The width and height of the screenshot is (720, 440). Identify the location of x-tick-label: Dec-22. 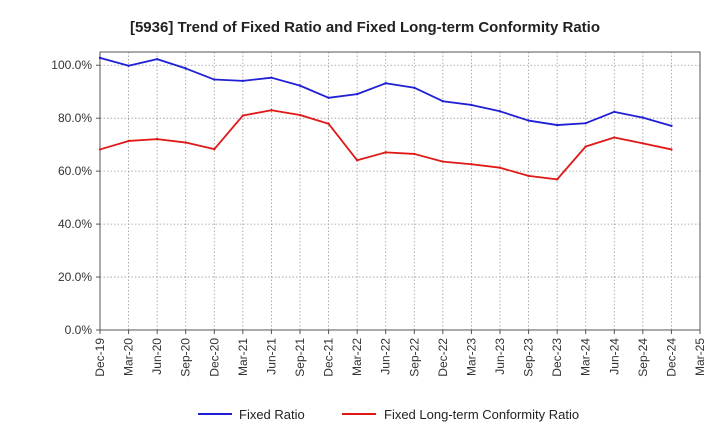
(443, 357).